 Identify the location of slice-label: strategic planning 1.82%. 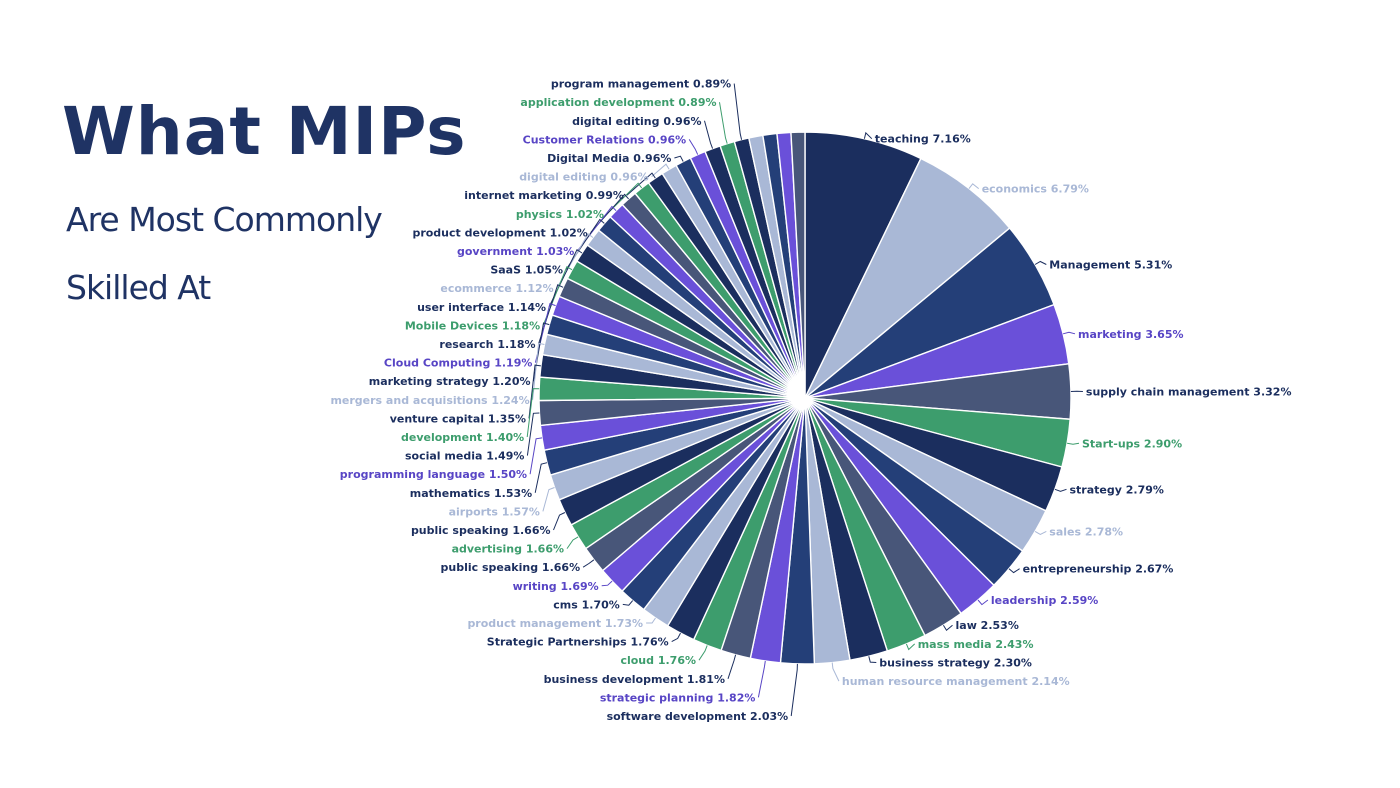
(678, 697).